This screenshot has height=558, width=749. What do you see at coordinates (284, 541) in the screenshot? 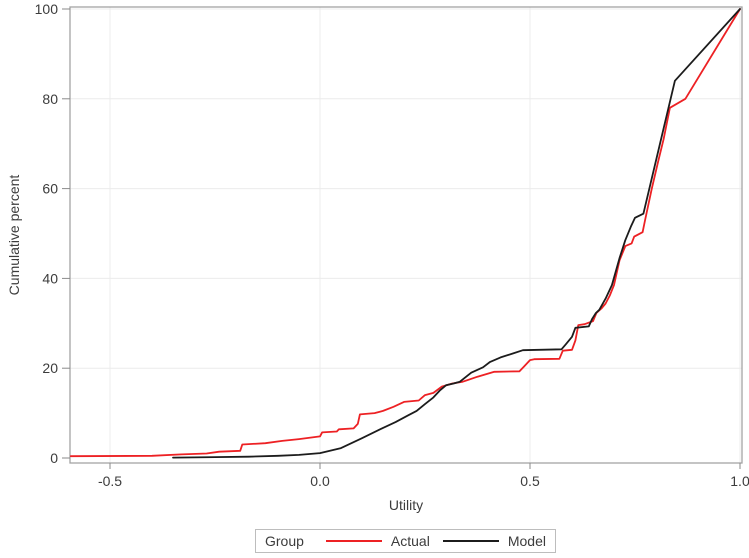
I see `legend-title: Group` at bounding box center [284, 541].